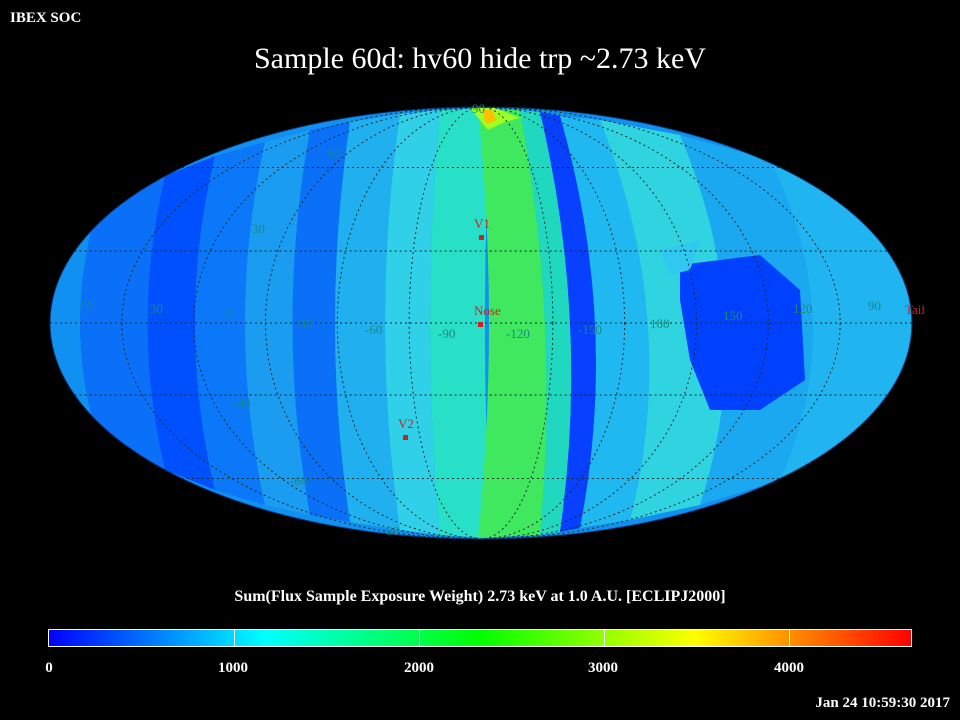 This screenshot has height=720, width=960. Describe the element at coordinates (412, 322) in the screenshot. I see `flux-band-center-left` at that location.